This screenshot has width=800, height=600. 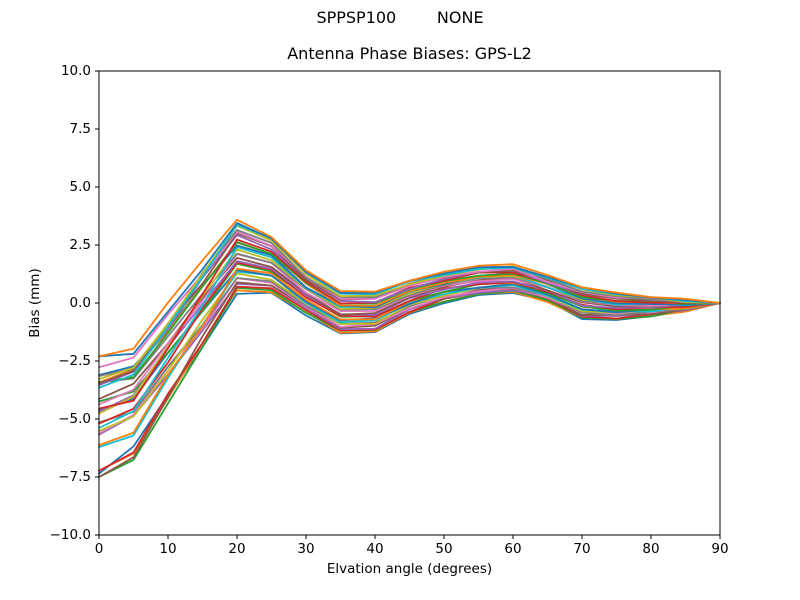 What do you see at coordinates (74, 361) in the screenshot?
I see `y-tick-label: −2.5` at bounding box center [74, 361].